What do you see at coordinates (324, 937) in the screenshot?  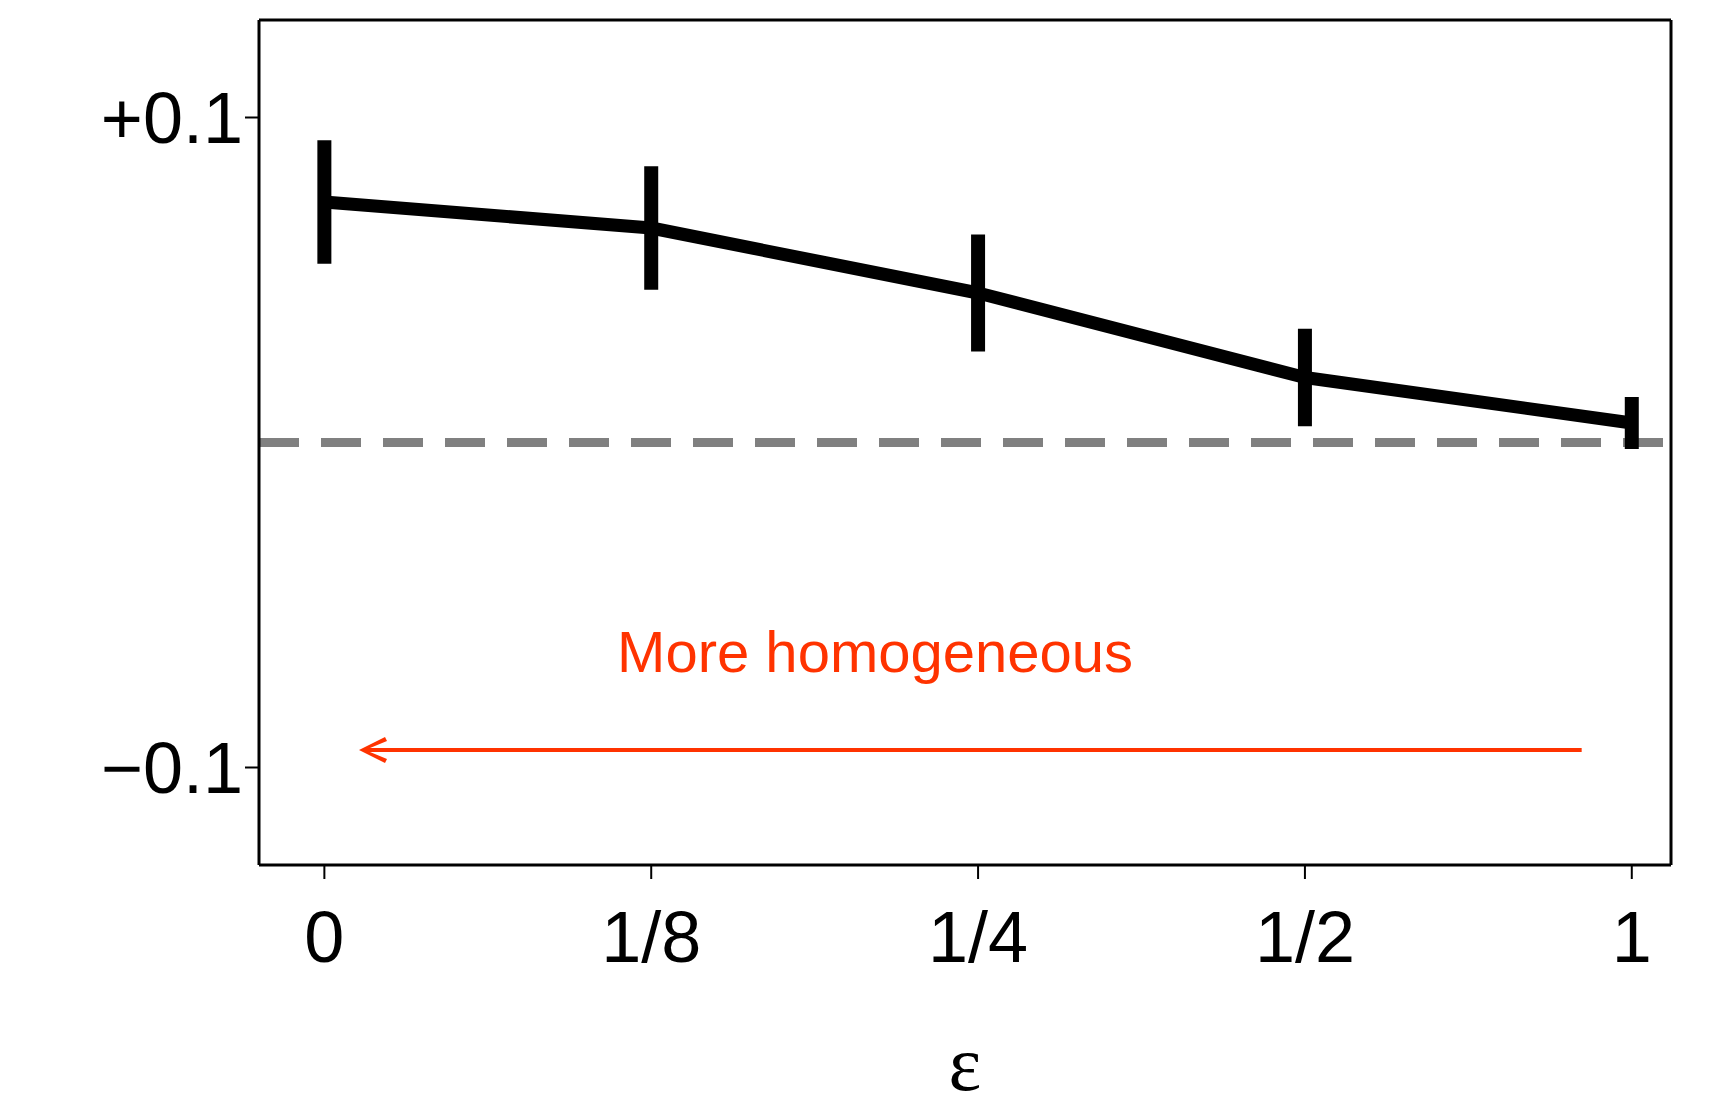 I see `x-tick-label: 0` at bounding box center [324, 937].